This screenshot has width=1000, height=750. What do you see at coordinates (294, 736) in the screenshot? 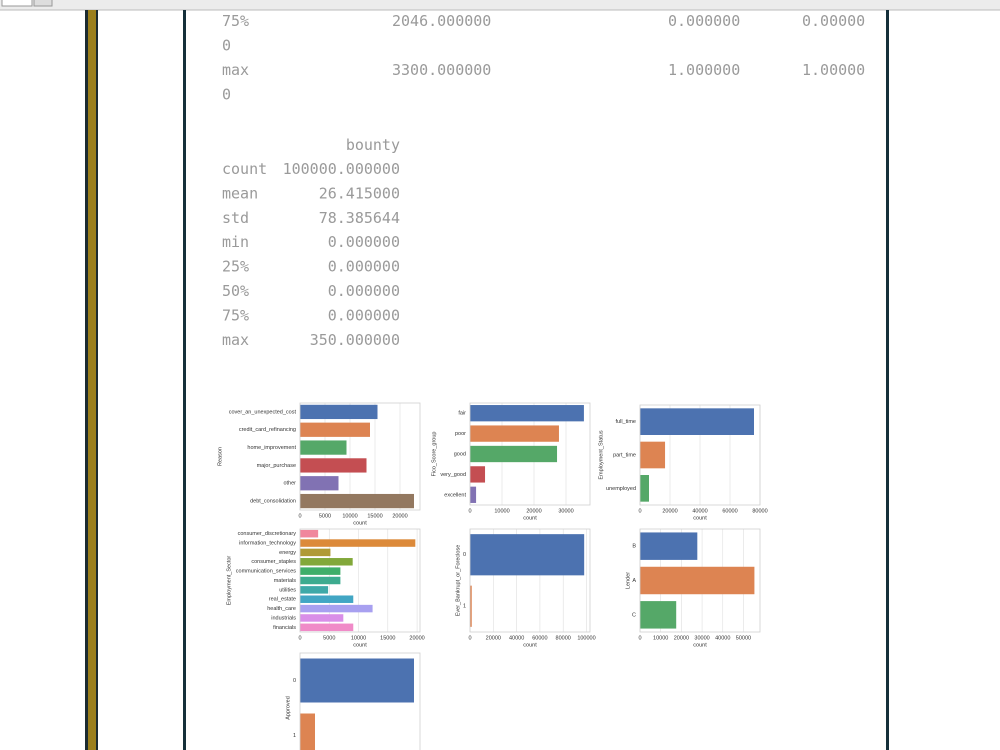
I see `y-tick-label: 1` at bounding box center [294, 736].